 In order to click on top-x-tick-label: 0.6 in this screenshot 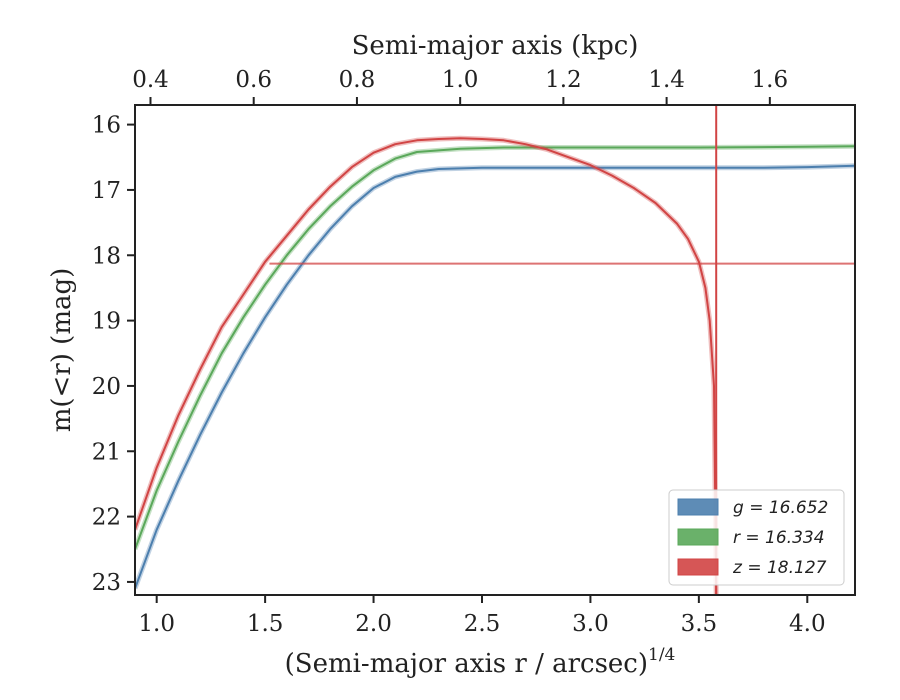, I will do `click(253, 80)`.